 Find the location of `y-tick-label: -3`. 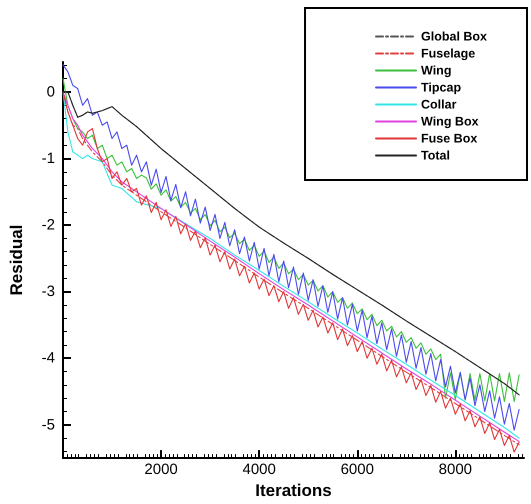

y-tick-label: -3 is located at coordinates (48, 291).